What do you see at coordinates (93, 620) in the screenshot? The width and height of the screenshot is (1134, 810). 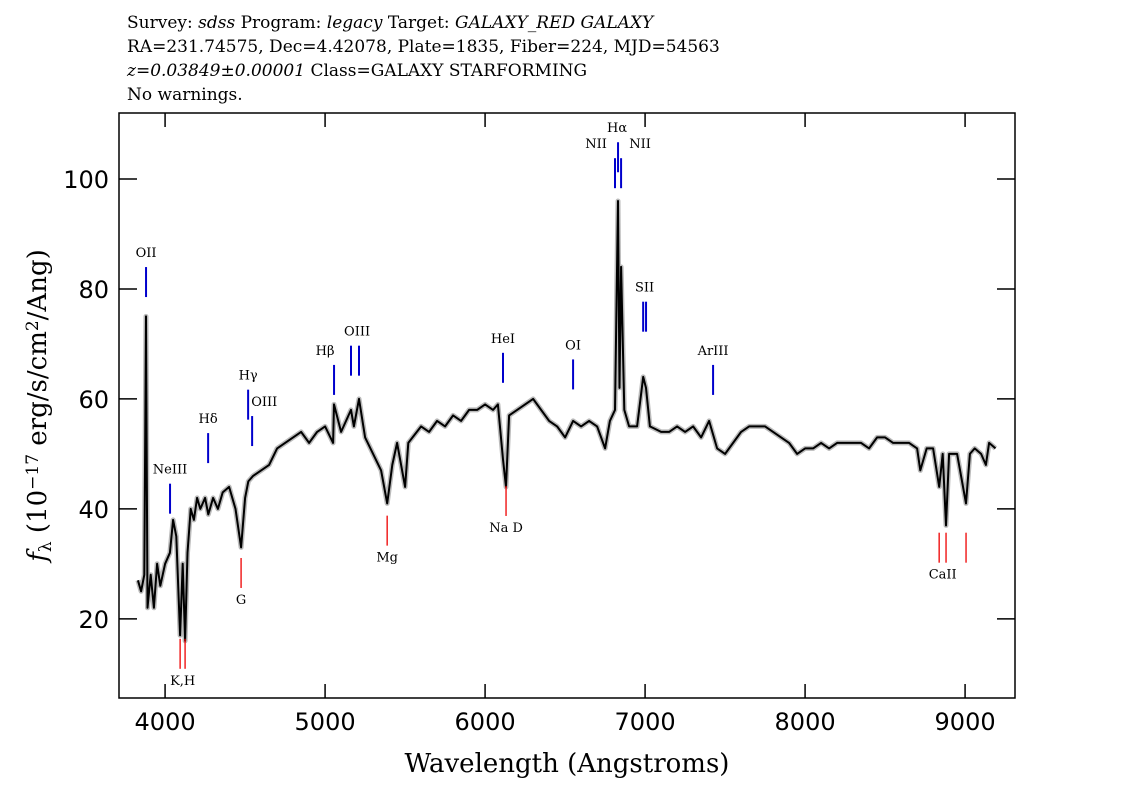 I see `y-tick-label: 20` at bounding box center [93, 620].